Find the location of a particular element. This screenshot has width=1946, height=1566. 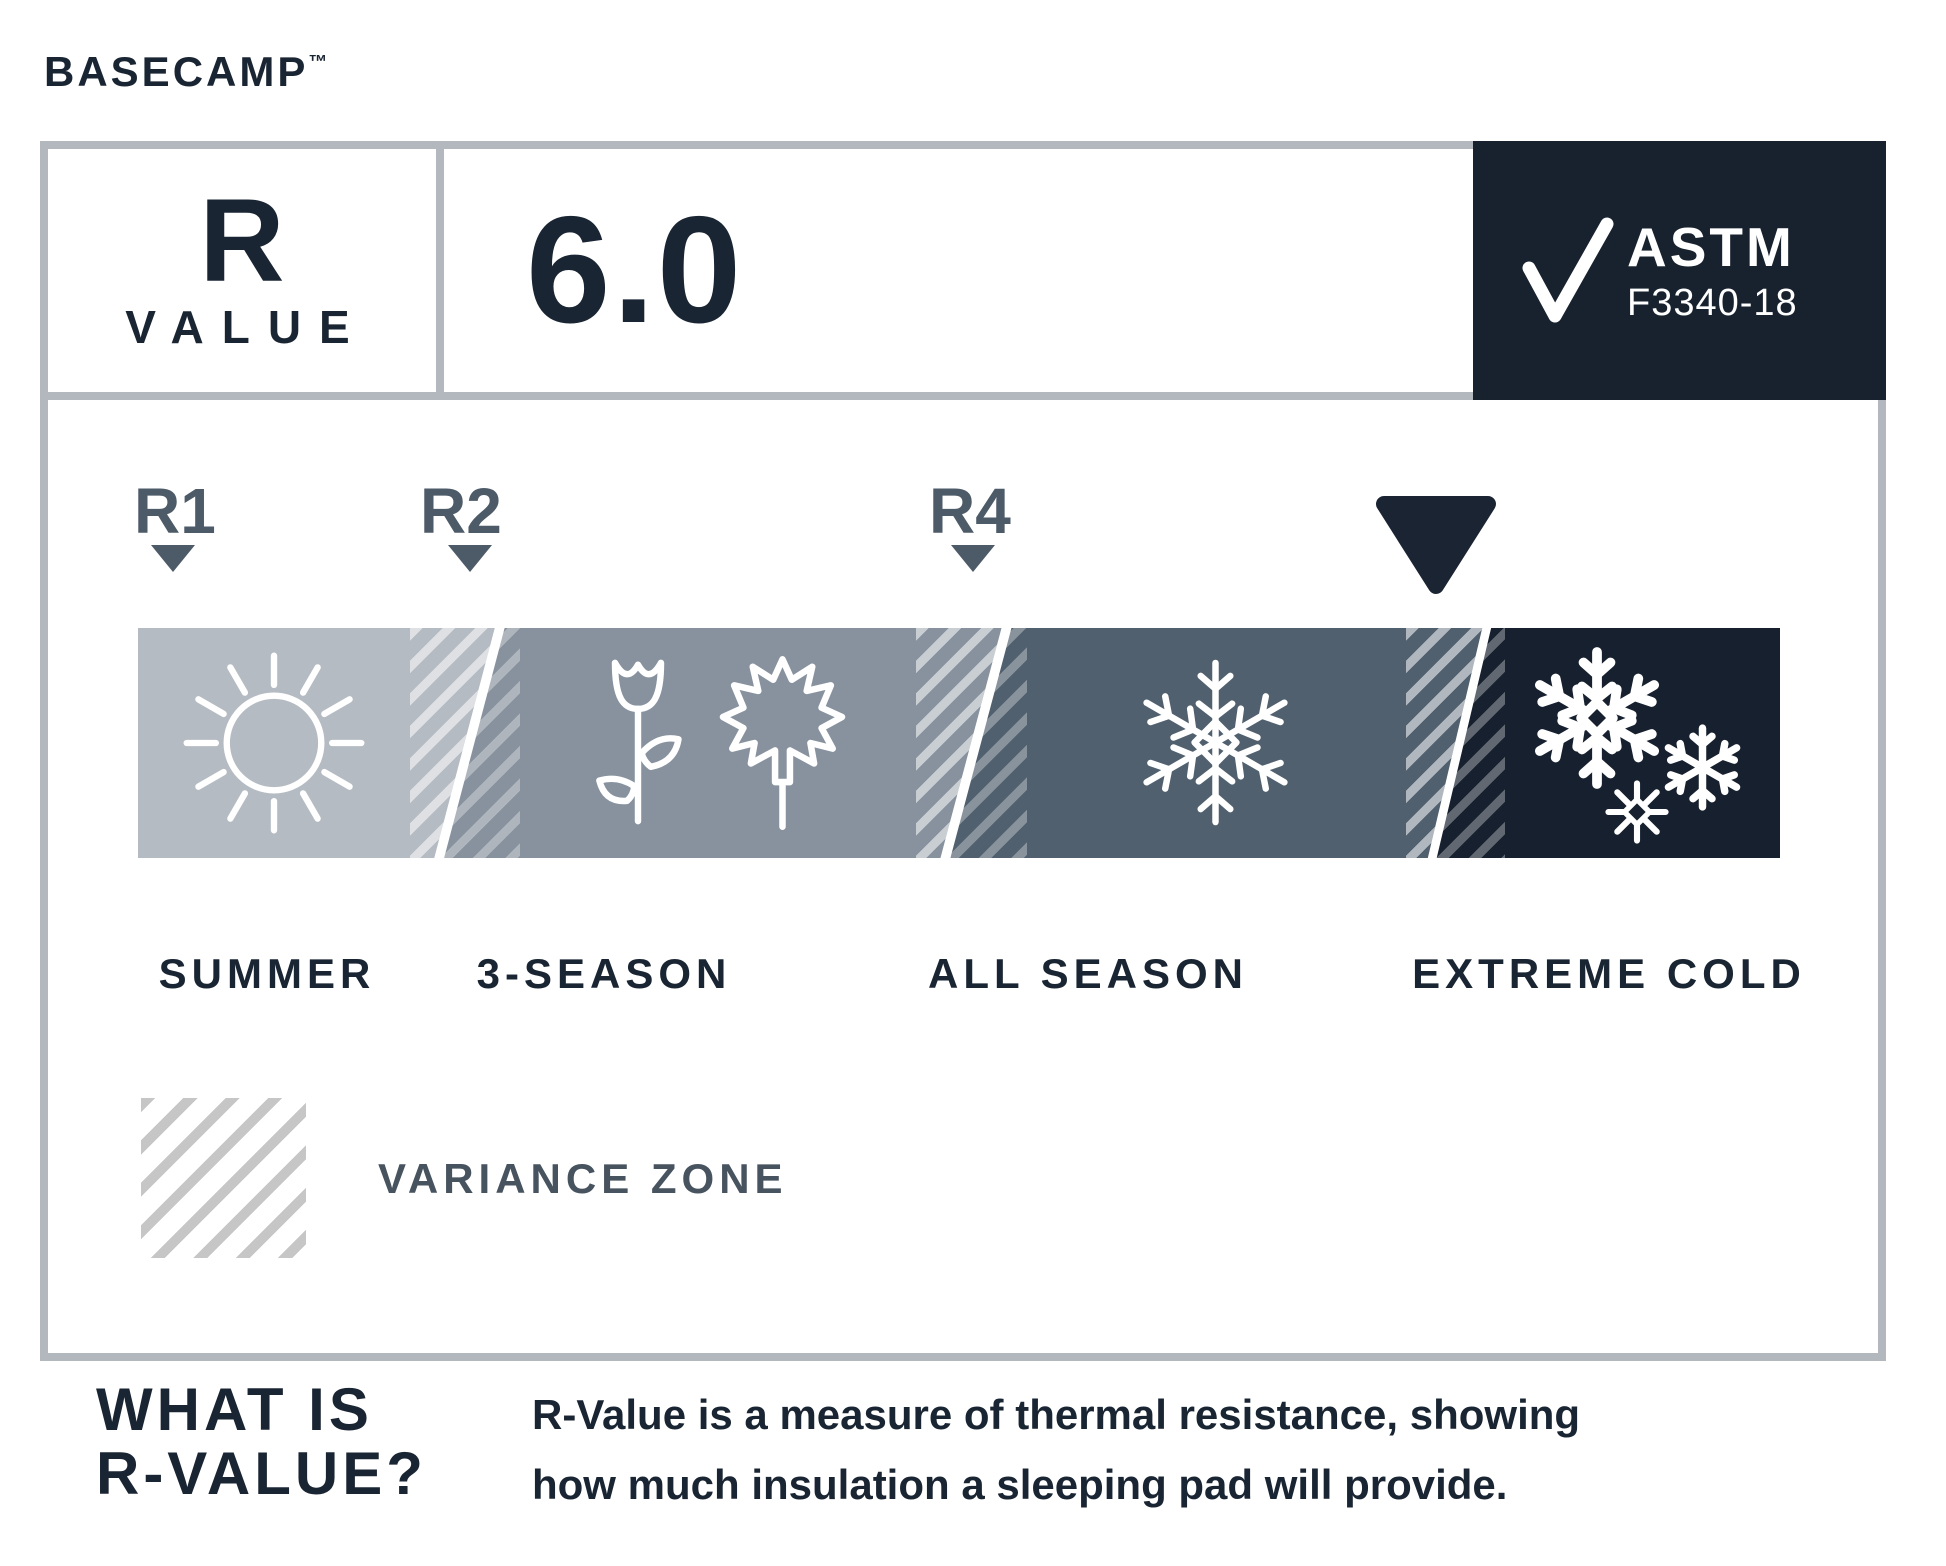

brand-name: BASECAMP is located at coordinates (176, 71).